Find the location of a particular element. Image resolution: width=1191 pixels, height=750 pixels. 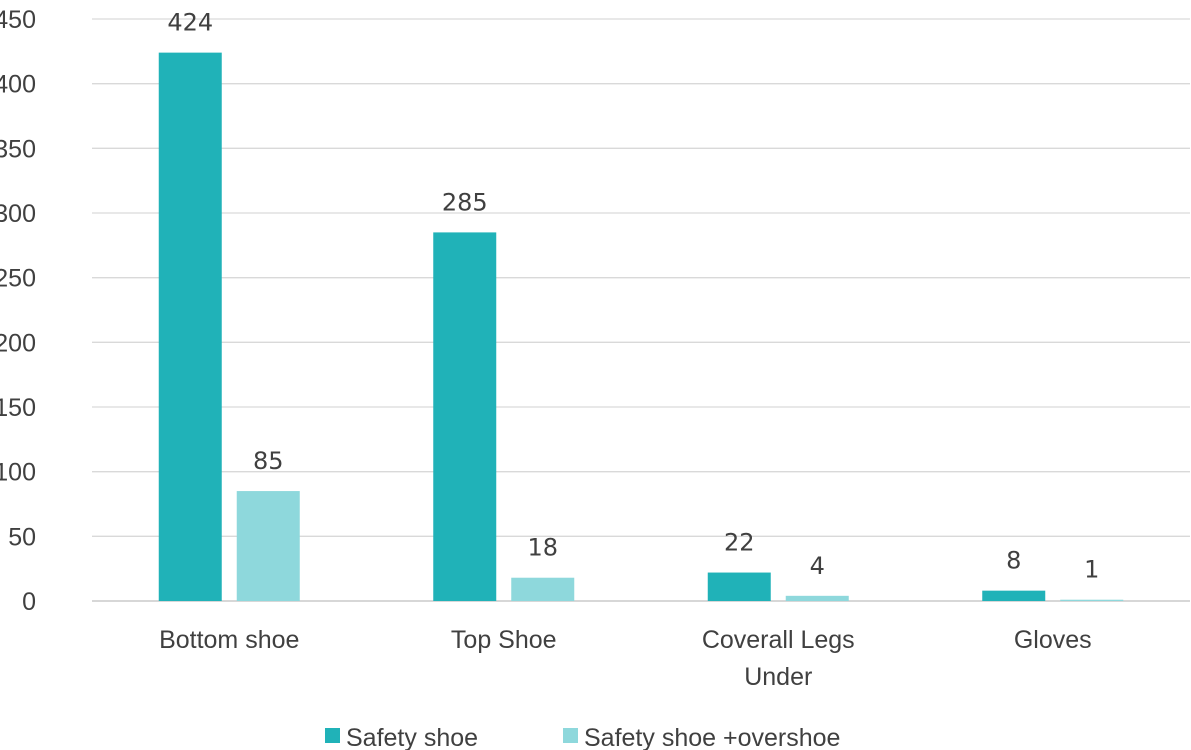

x-tick-label: Top Shoe is located at coordinates (504, 640).